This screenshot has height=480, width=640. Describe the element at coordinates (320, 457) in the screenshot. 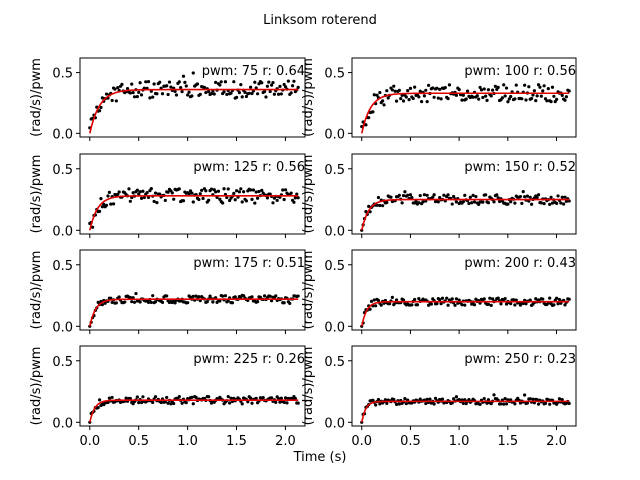

I see `x-axis-label: Time (s)` at that location.